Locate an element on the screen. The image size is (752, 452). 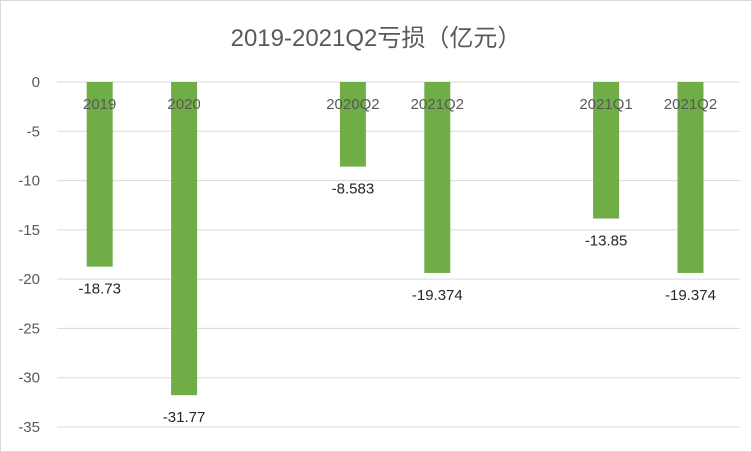
data-label: -31.77 is located at coordinates (184, 417).